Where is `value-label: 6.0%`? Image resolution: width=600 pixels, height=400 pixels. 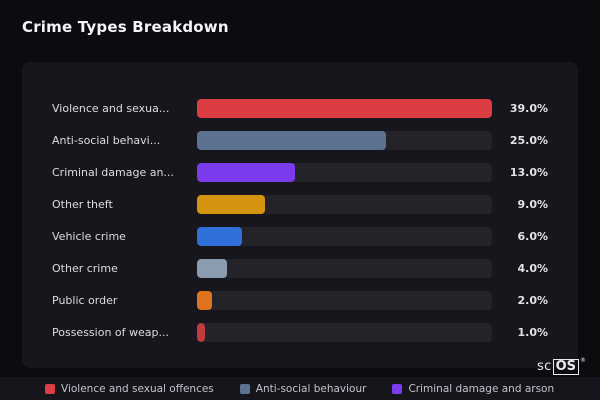
value-label: 6.0% is located at coordinates (532, 236).